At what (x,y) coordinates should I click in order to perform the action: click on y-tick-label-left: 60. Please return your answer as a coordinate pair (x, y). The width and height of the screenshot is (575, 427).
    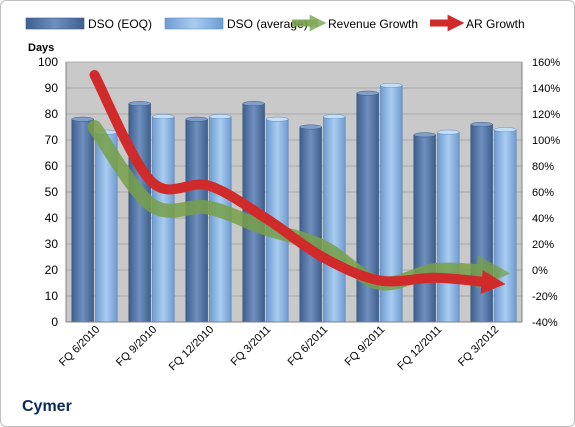
    Looking at the image, I should click on (52, 166).